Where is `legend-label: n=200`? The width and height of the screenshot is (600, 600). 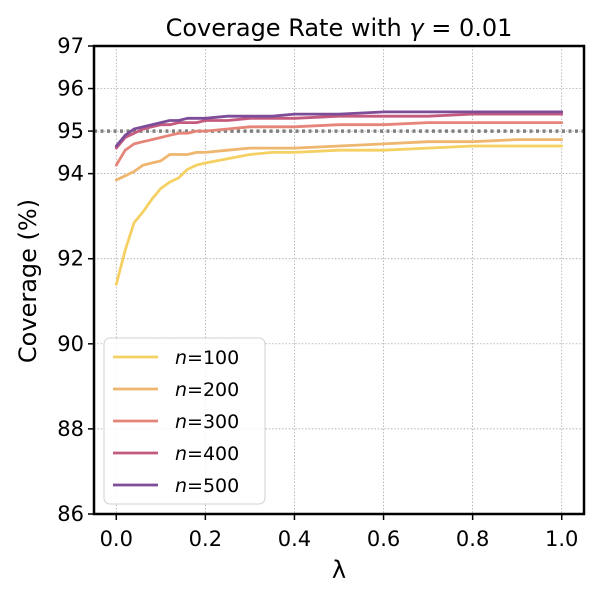 legend-label: n=200 is located at coordinates (207, 390).